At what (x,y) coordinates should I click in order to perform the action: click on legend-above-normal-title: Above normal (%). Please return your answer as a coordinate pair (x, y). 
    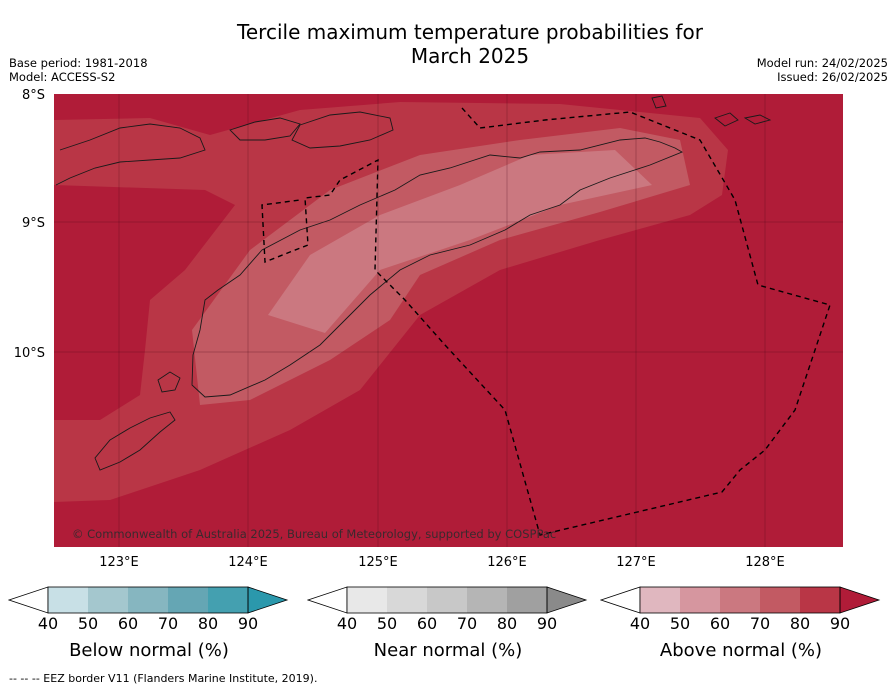
    Looking at the image, I should click on (741, 650).